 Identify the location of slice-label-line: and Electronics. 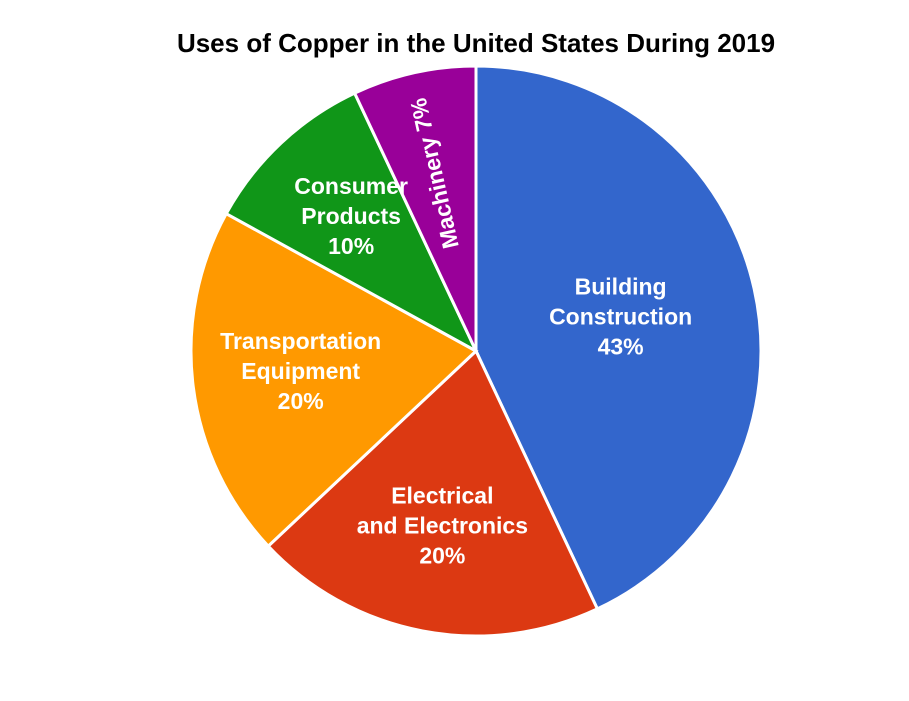
(442, 525).